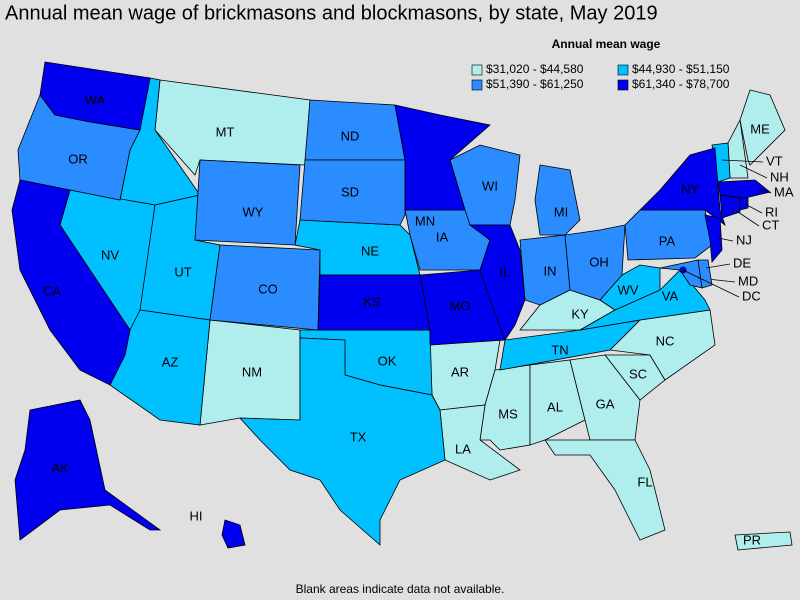 Image resolution: width=800 pixels, height=600 pixels. Describe the element at coordinates (742, 262) in the screenshot. I see `state-label: DE` at that location.